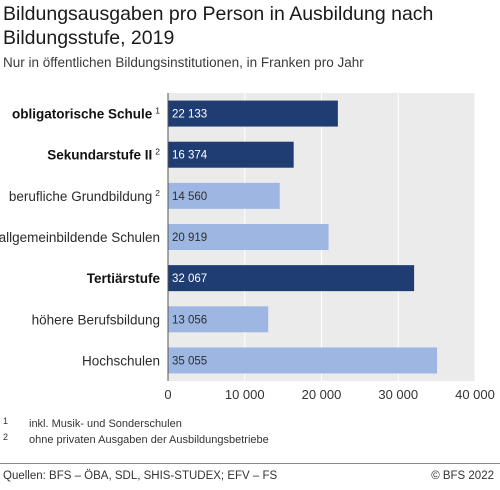  I want to click on x-tick-label: 40 000, so click(475, 394).